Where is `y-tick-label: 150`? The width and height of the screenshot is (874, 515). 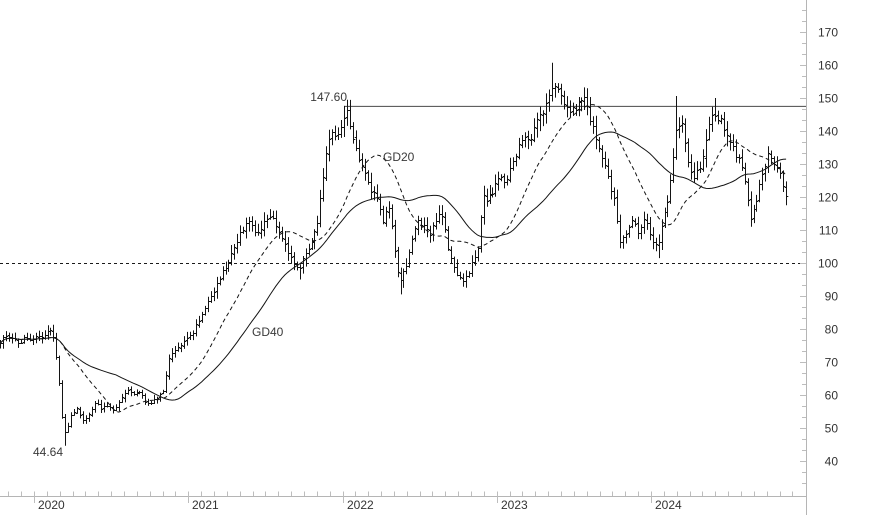
y-tick-label: 150 is located at coordinates (828, 99).